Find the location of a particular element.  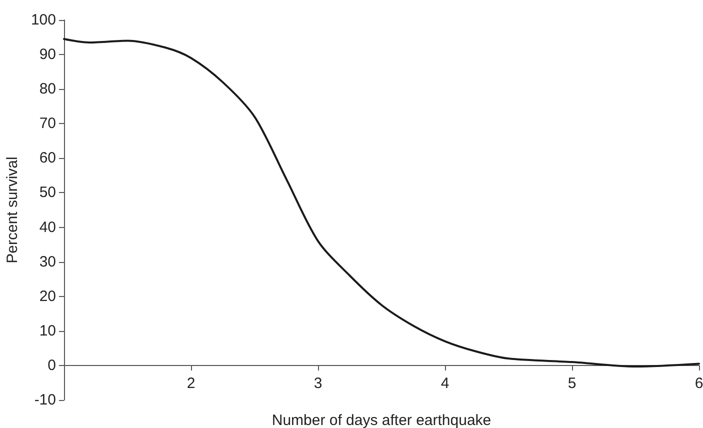

x-tick-label: 2 is located at coordinates (191, 383).